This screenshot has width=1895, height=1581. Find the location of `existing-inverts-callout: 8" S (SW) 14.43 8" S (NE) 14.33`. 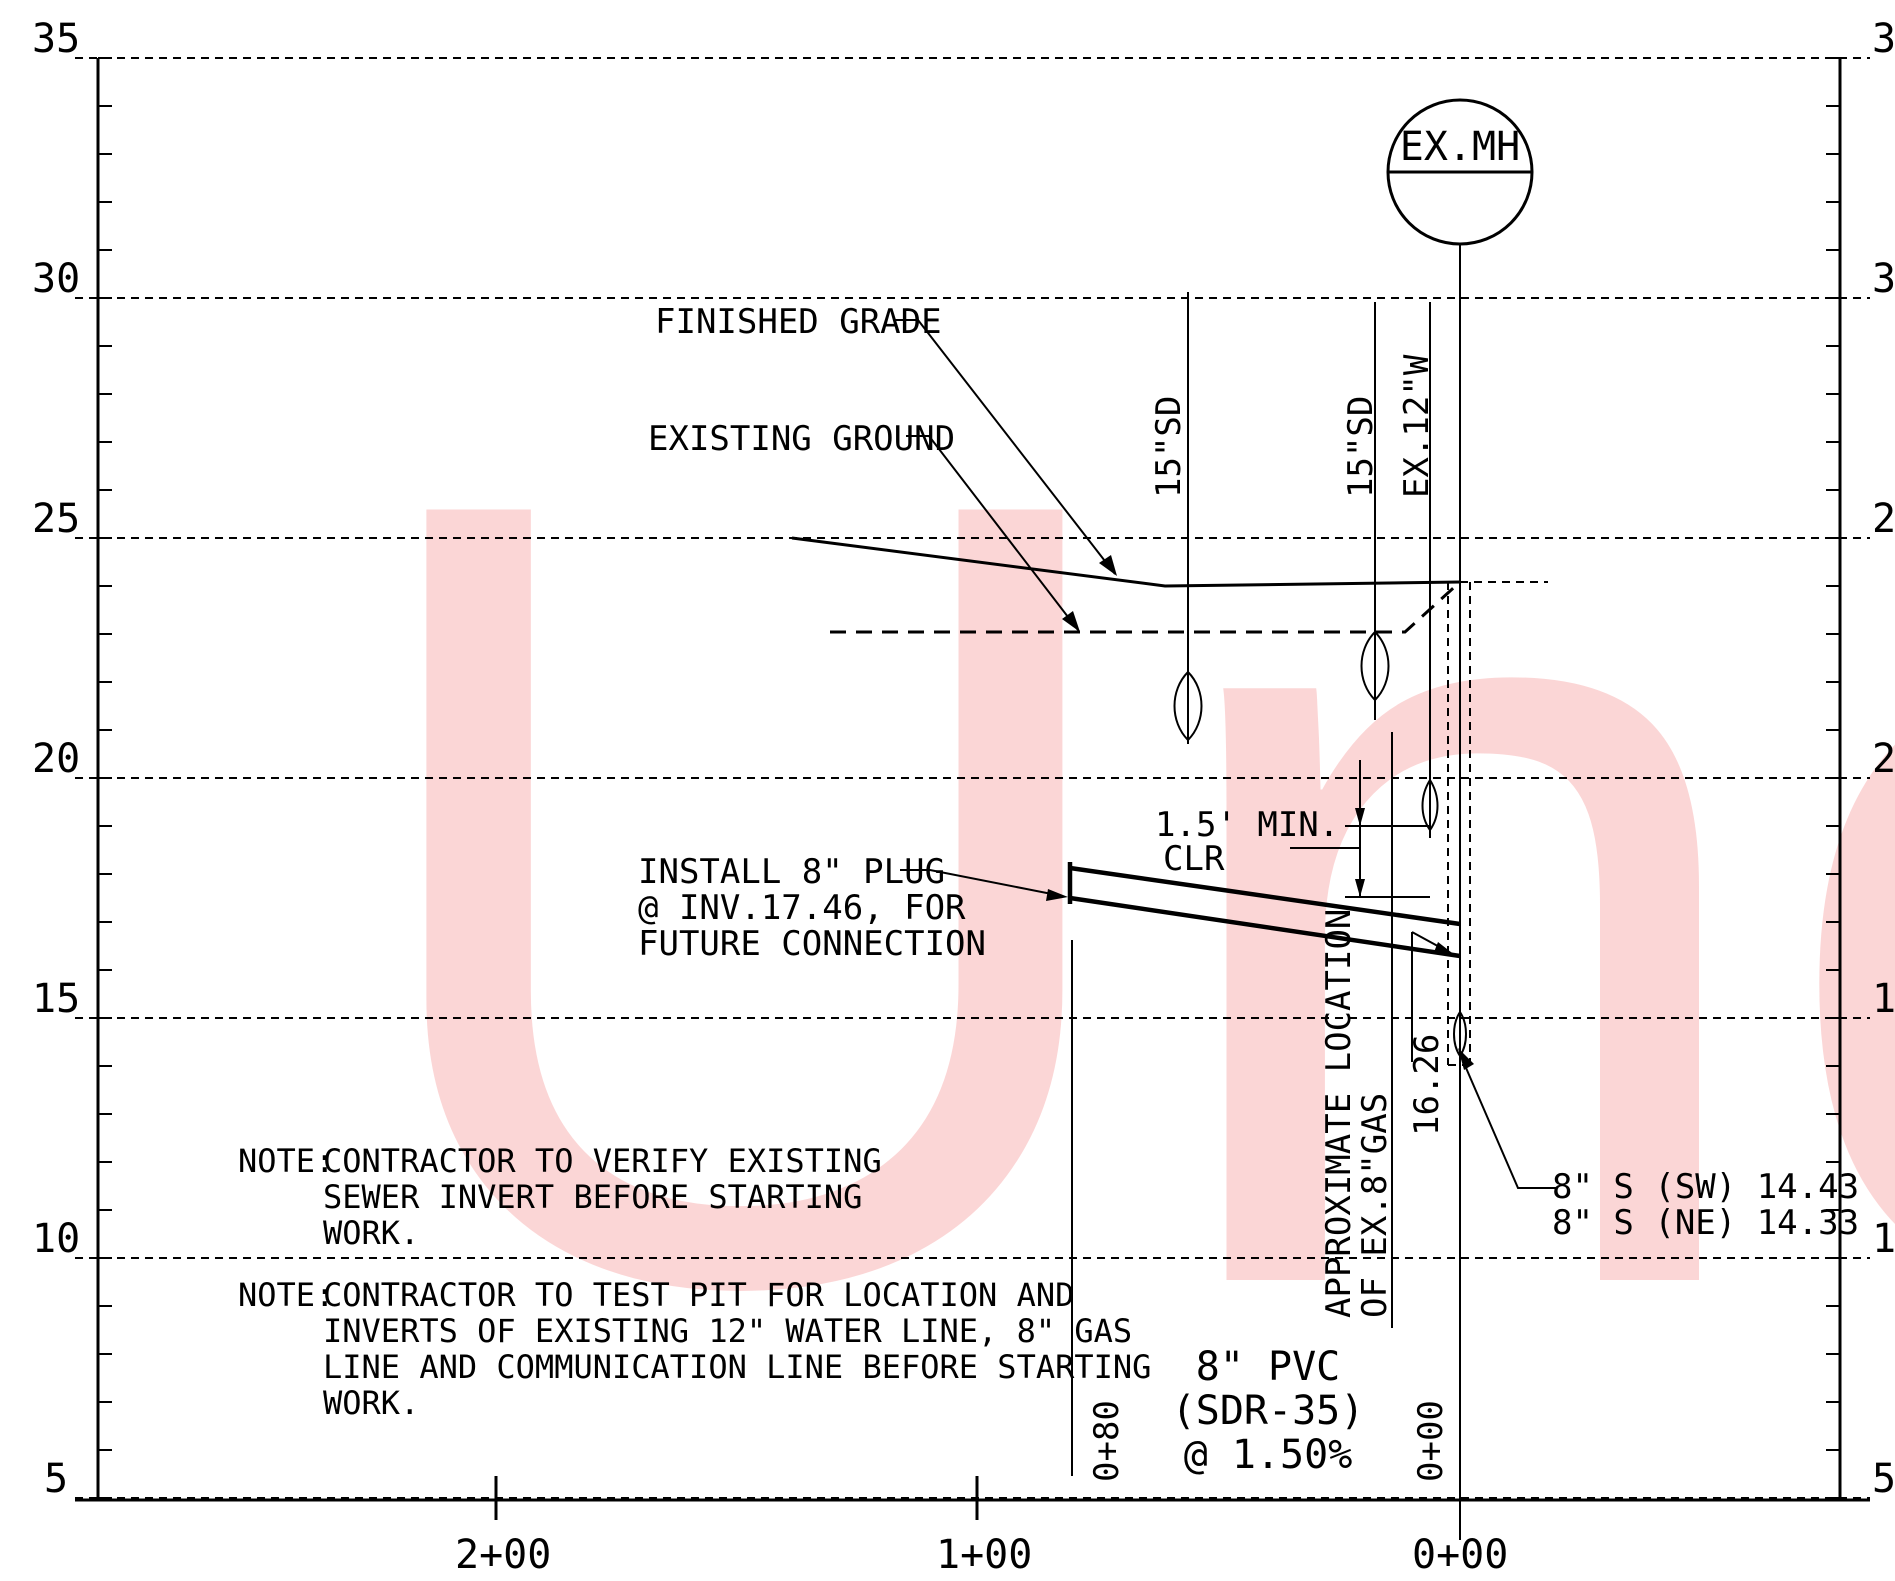

existing-inverts-callout: 8" S (SW) 14.43 8" S (NE) 14.33 is located at coordinates (1658, 1145).